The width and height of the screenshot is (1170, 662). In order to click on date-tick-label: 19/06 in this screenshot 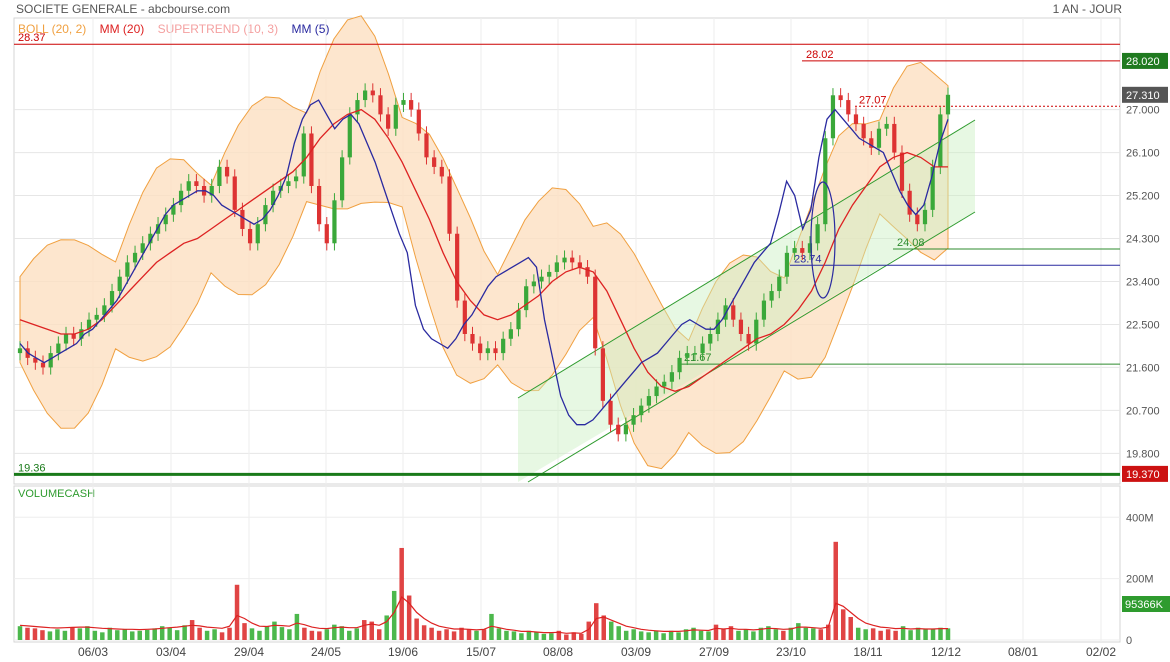, I will do `click(403, 652)`.